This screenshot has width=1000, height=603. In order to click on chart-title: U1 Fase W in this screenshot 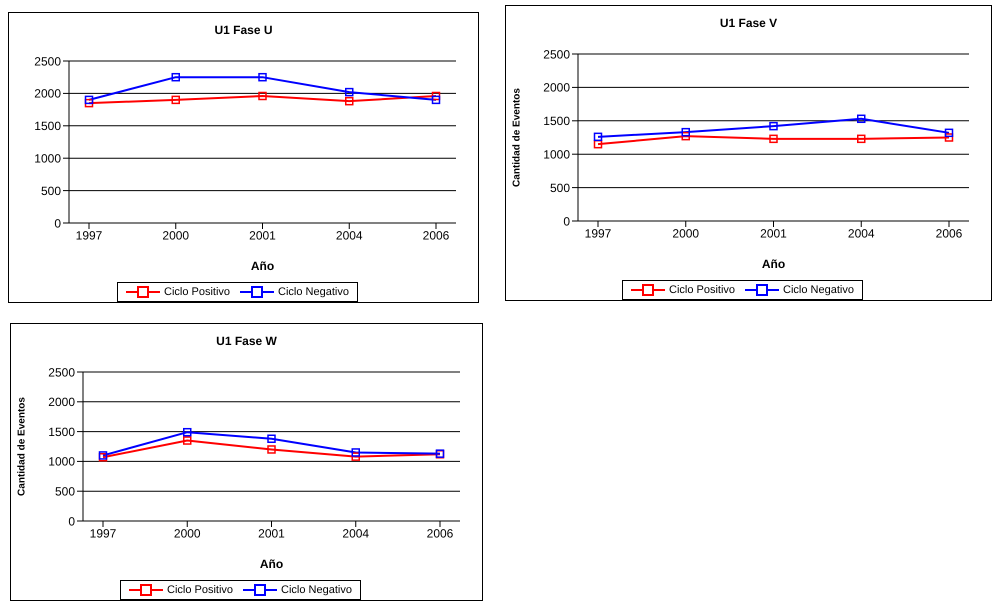, I will do `click(246, 342)`.